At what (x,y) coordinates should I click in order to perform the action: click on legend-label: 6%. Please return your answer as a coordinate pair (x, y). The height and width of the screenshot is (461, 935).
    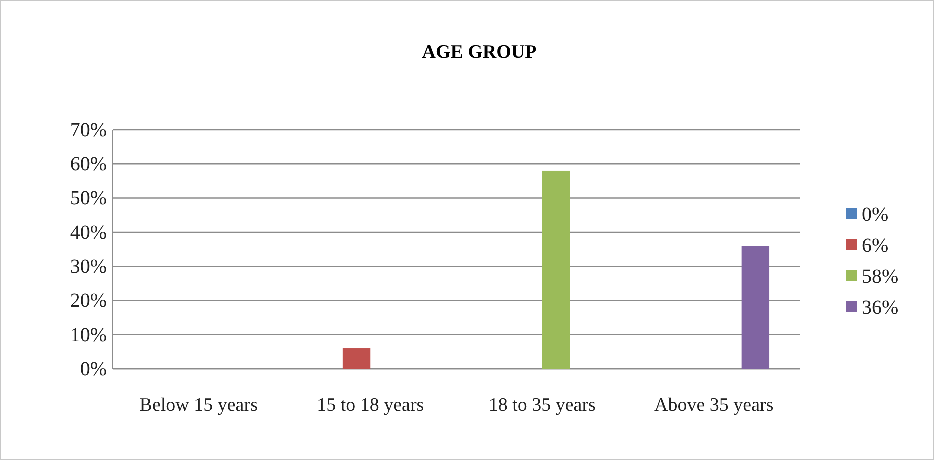
    Looking at the image, I should click on (875, 246).